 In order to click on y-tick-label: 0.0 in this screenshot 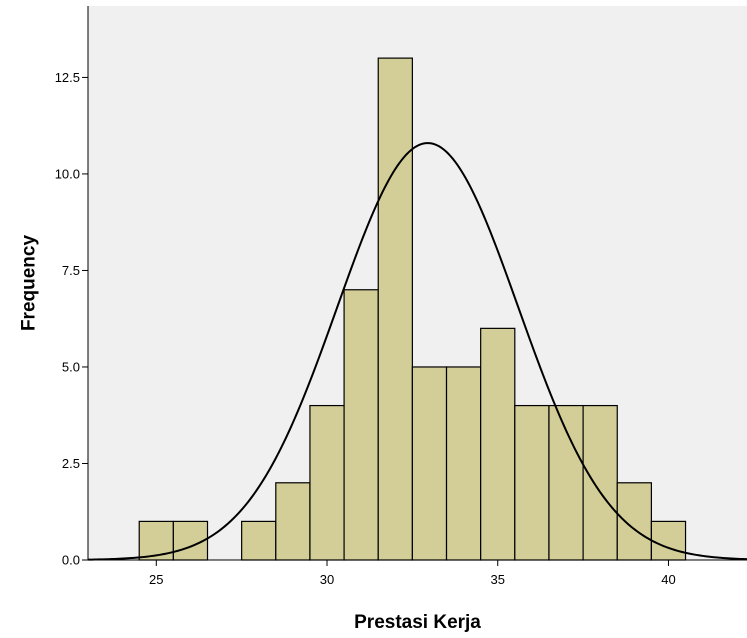, I will do `click(71, 560)`.